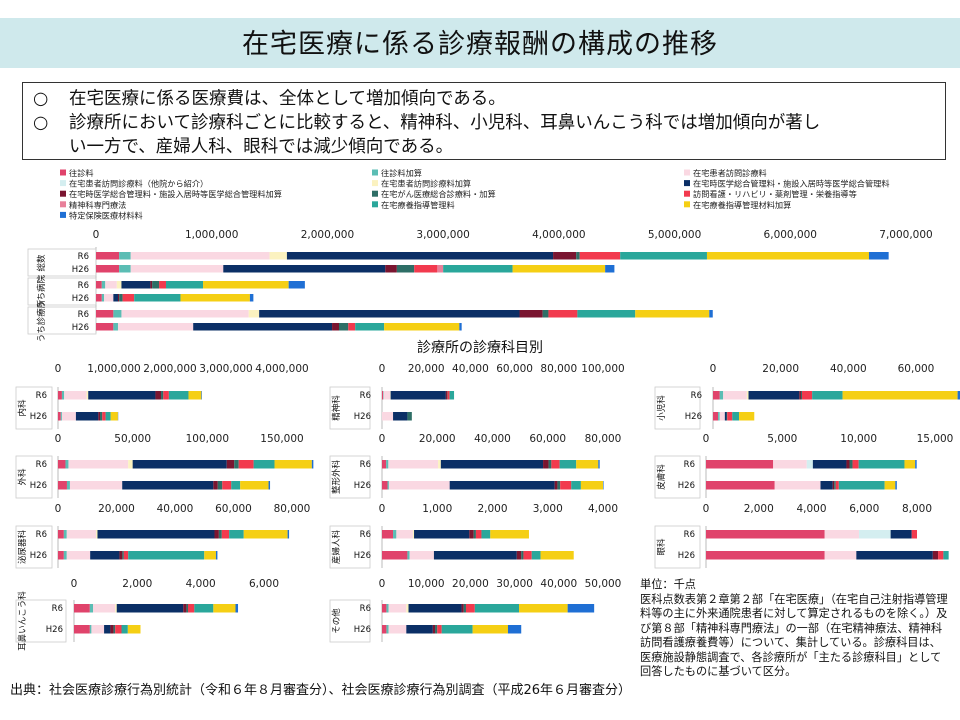  What do you see at coordinates (689, 535) in the screenshot?
I see `row-label: R6` at bounding box center [689, 535].